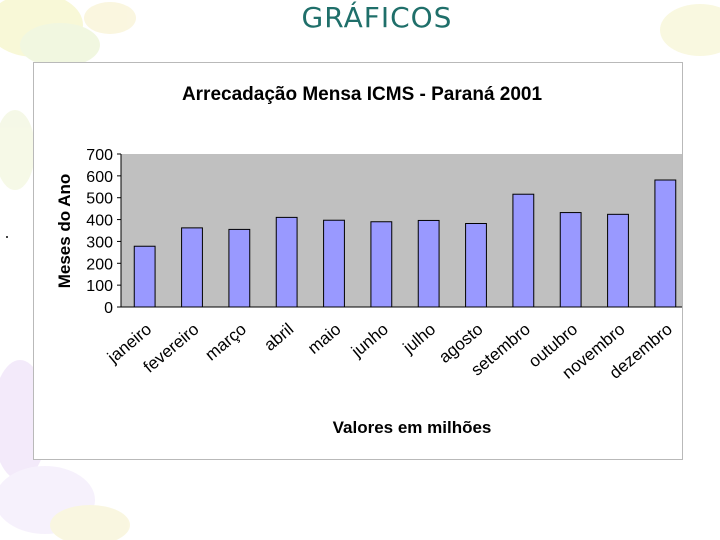 Image resolution: width=720 pixels, height=540 pixels. Describe the element at coordinates (99, 155) in the screenshot. I see `y-tick-label: 700` at that location.